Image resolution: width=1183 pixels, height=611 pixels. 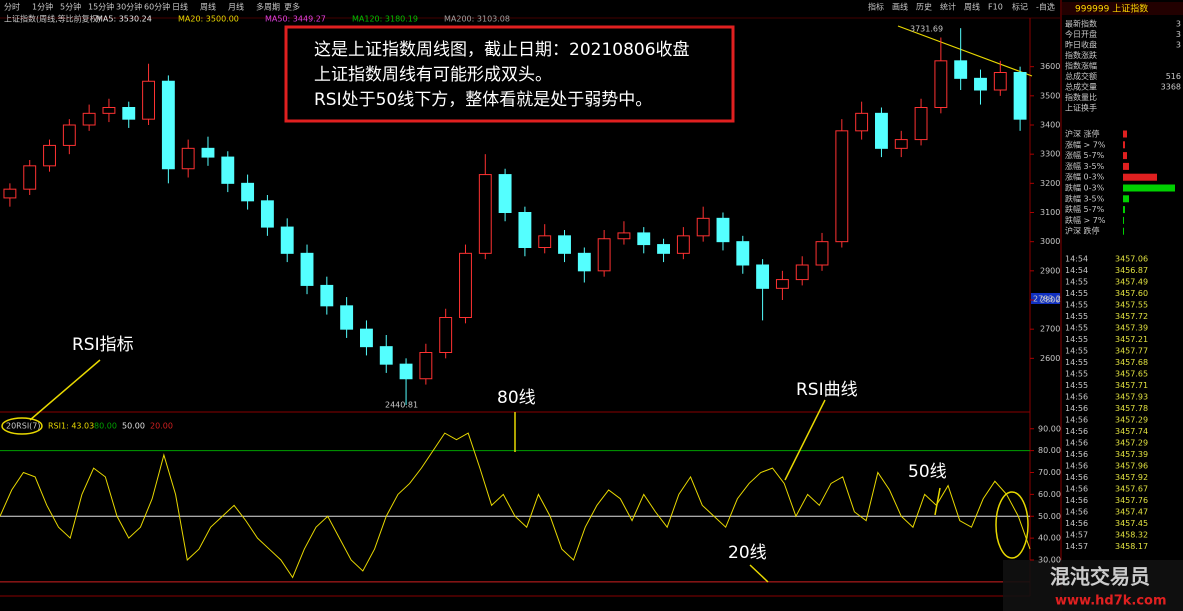 What do you see at coordinates (1131, 454) in the screenshot?
I see `trade-price: 3457.39` at bounding box center [1131, 454].